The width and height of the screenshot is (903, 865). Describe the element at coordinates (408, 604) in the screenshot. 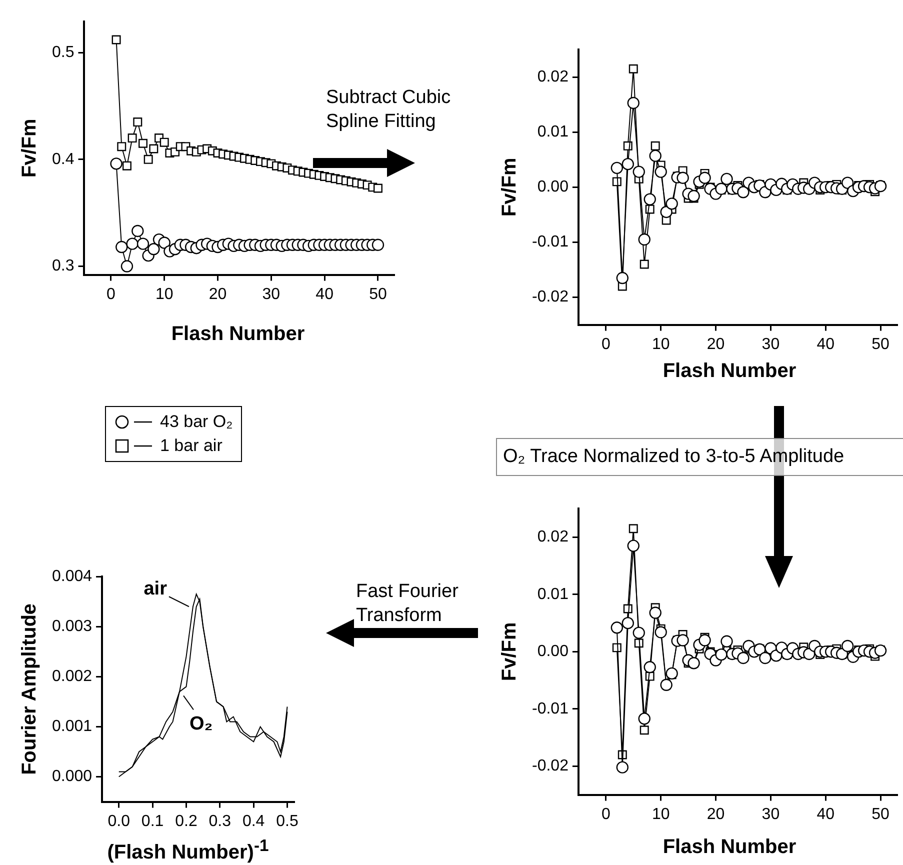

I see `text: Fast Fourier Transform` at that location.